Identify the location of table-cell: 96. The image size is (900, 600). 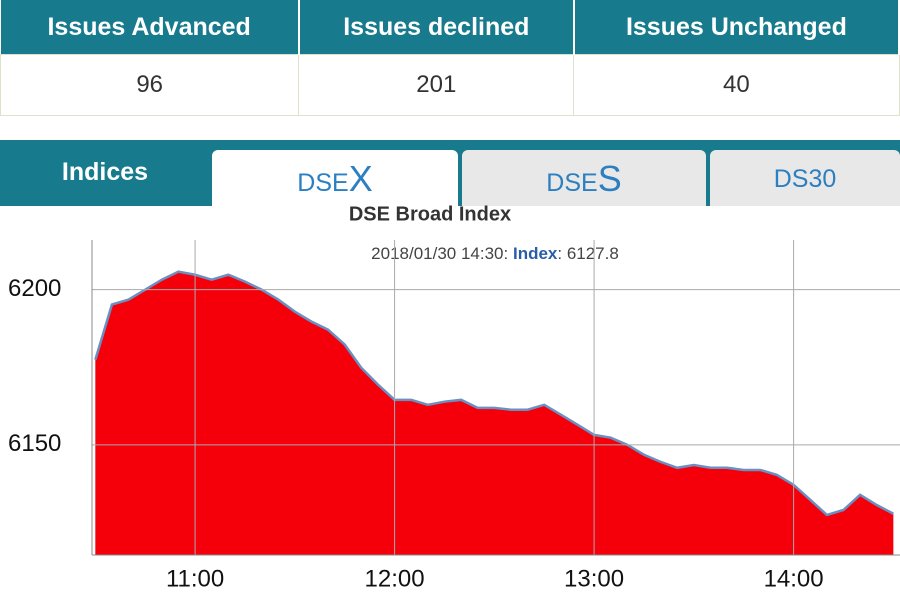
(150, 85).